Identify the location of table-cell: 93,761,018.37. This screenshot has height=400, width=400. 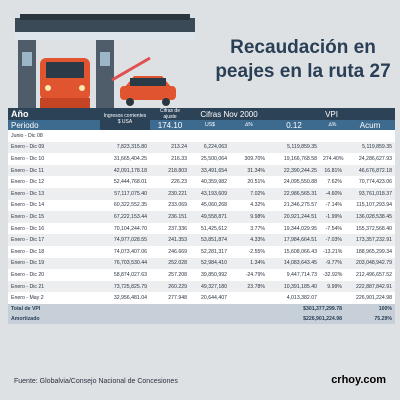
(370, 193).